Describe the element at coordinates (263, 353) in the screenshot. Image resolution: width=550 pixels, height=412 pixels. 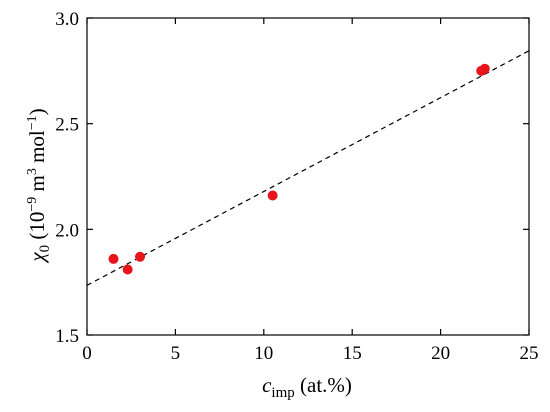
I see `x-tick-label: 10` at that location.